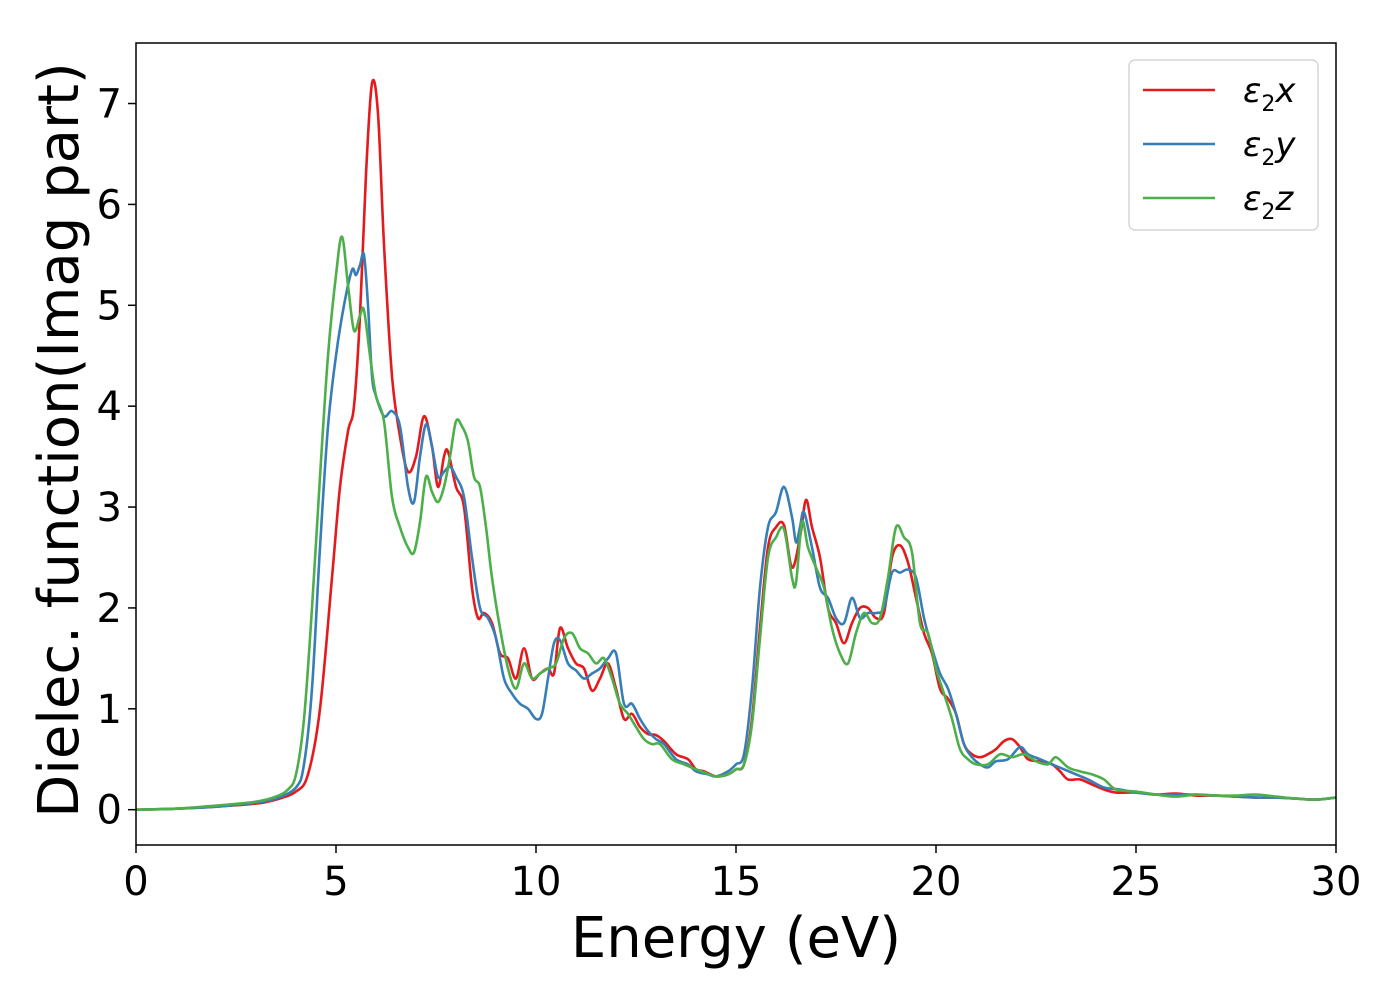 The image size is (1400, 1000). Describe the element at coordinates (109, 710) in the screenshot. I see `y-tick-label: 1` at that location.